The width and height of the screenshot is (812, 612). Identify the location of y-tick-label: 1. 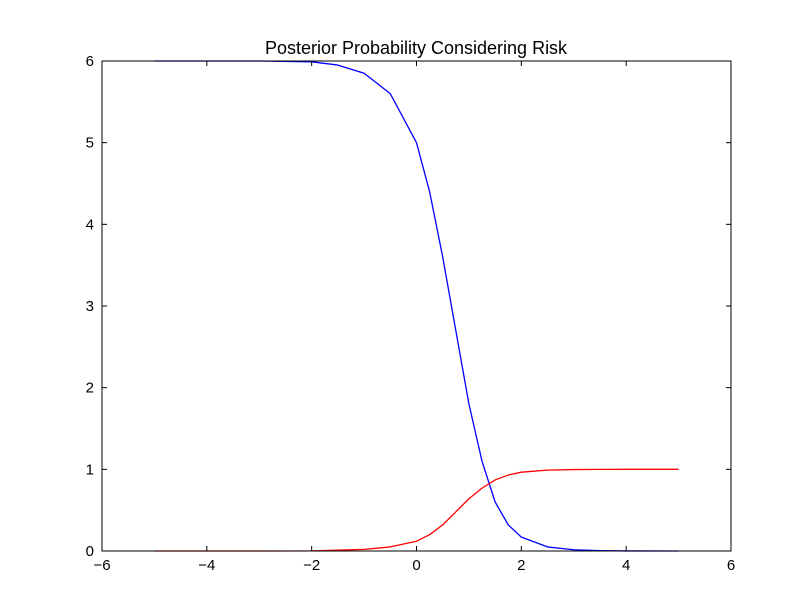
(90, 469).